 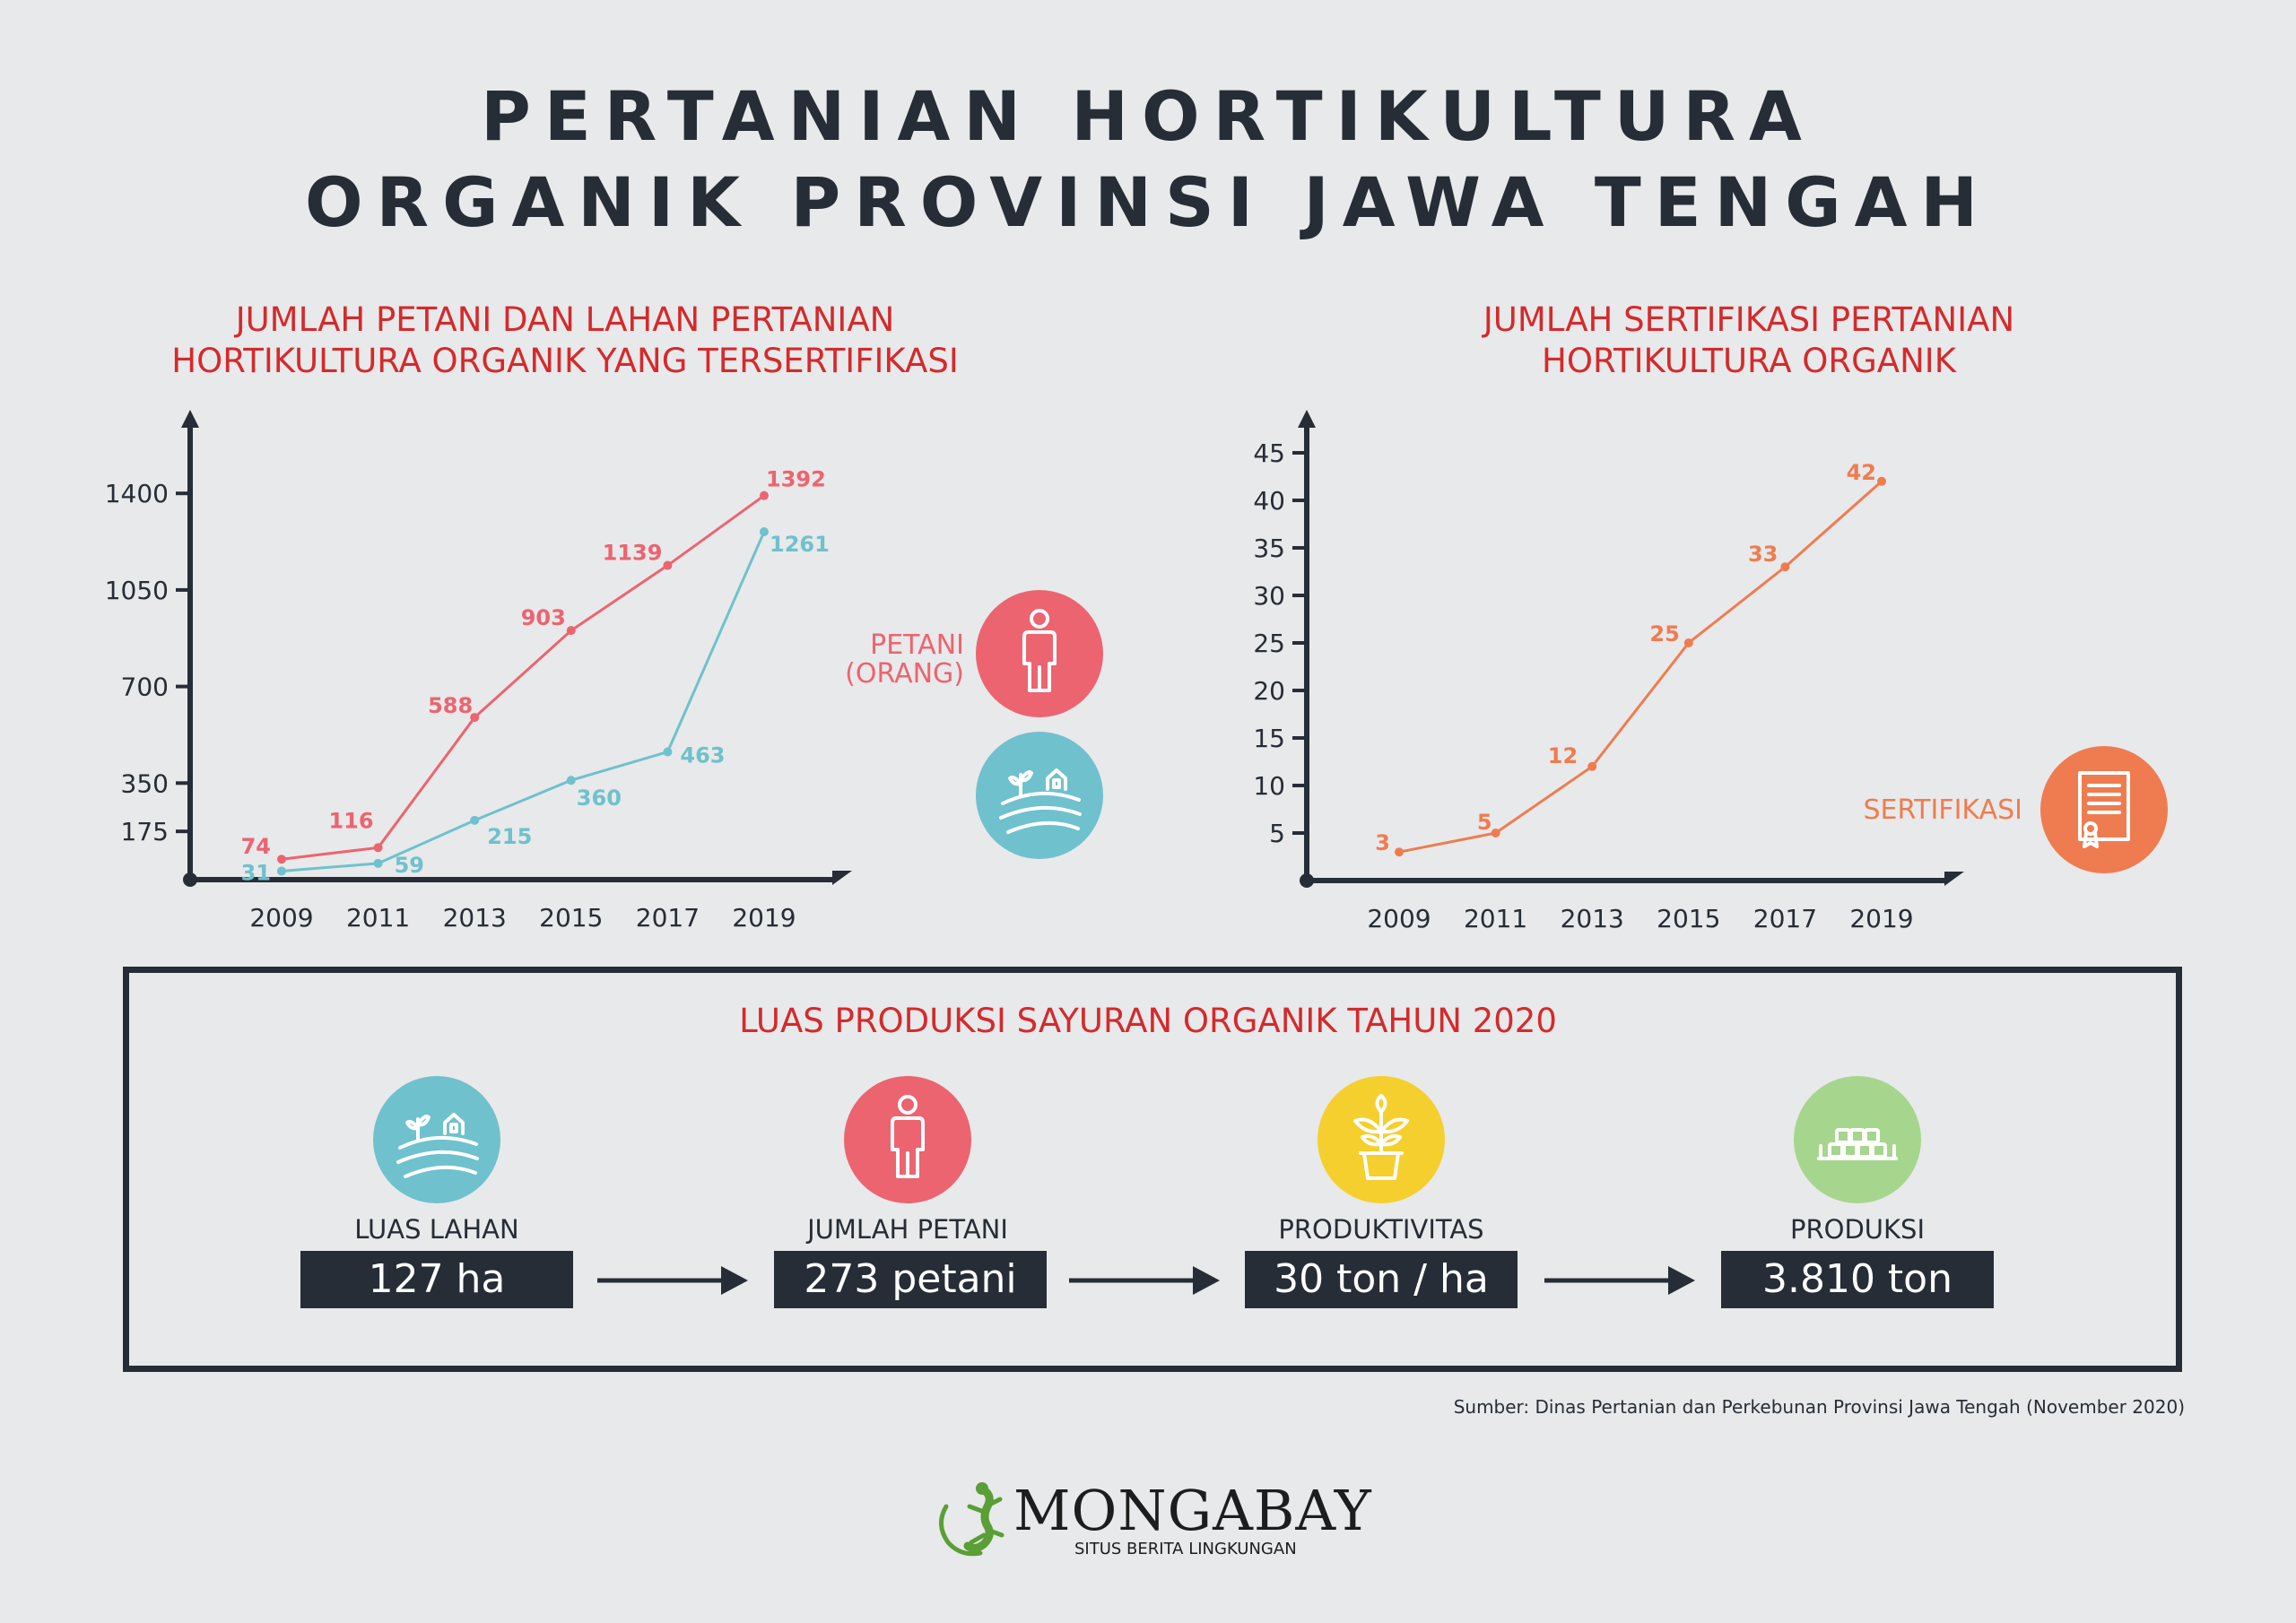 I want to click on chart2-y-tick-label: 25, so click(x=1269, y=643).